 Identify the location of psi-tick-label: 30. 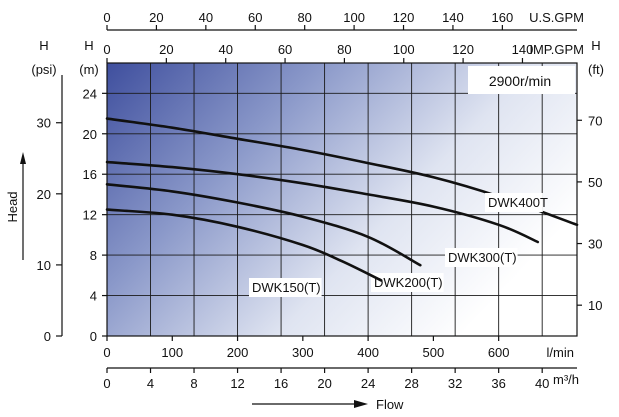
(44, 123).